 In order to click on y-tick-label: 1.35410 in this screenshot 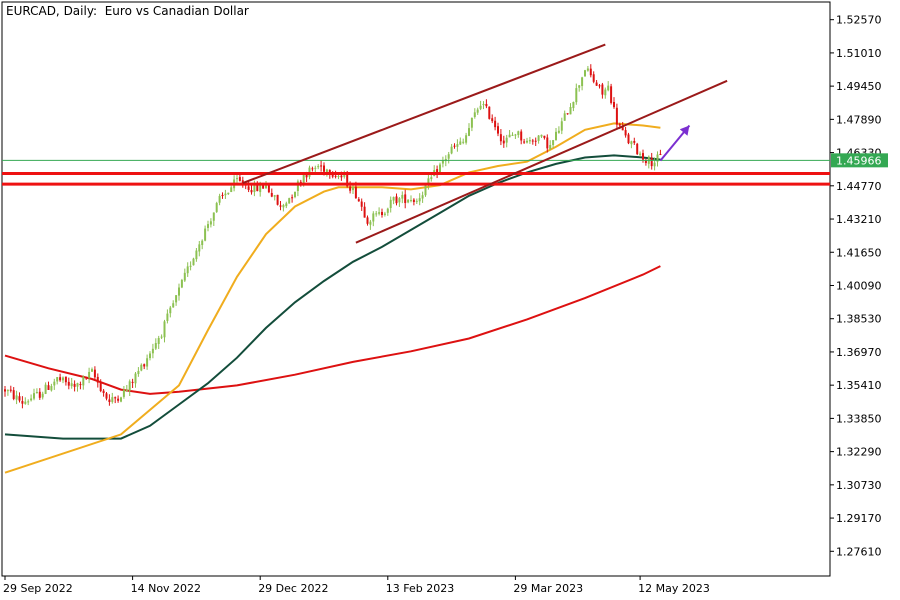, I will do `click(859, 385)`.